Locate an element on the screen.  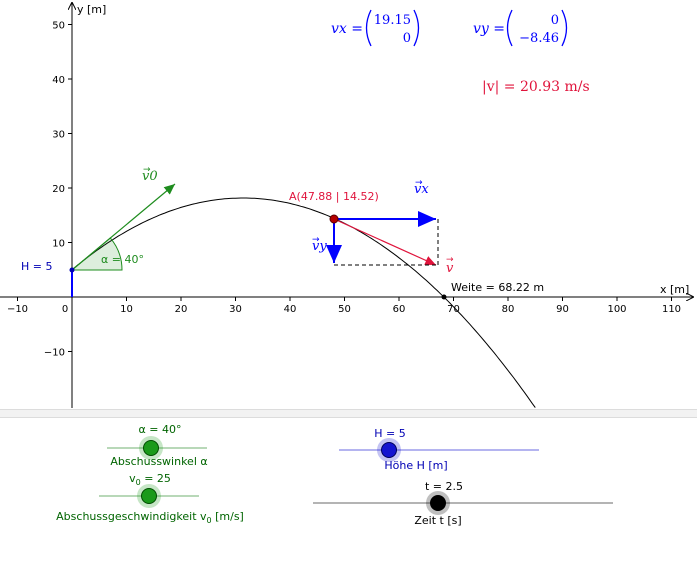
y-tick-label: 10 is located at coordinates (58, 244).